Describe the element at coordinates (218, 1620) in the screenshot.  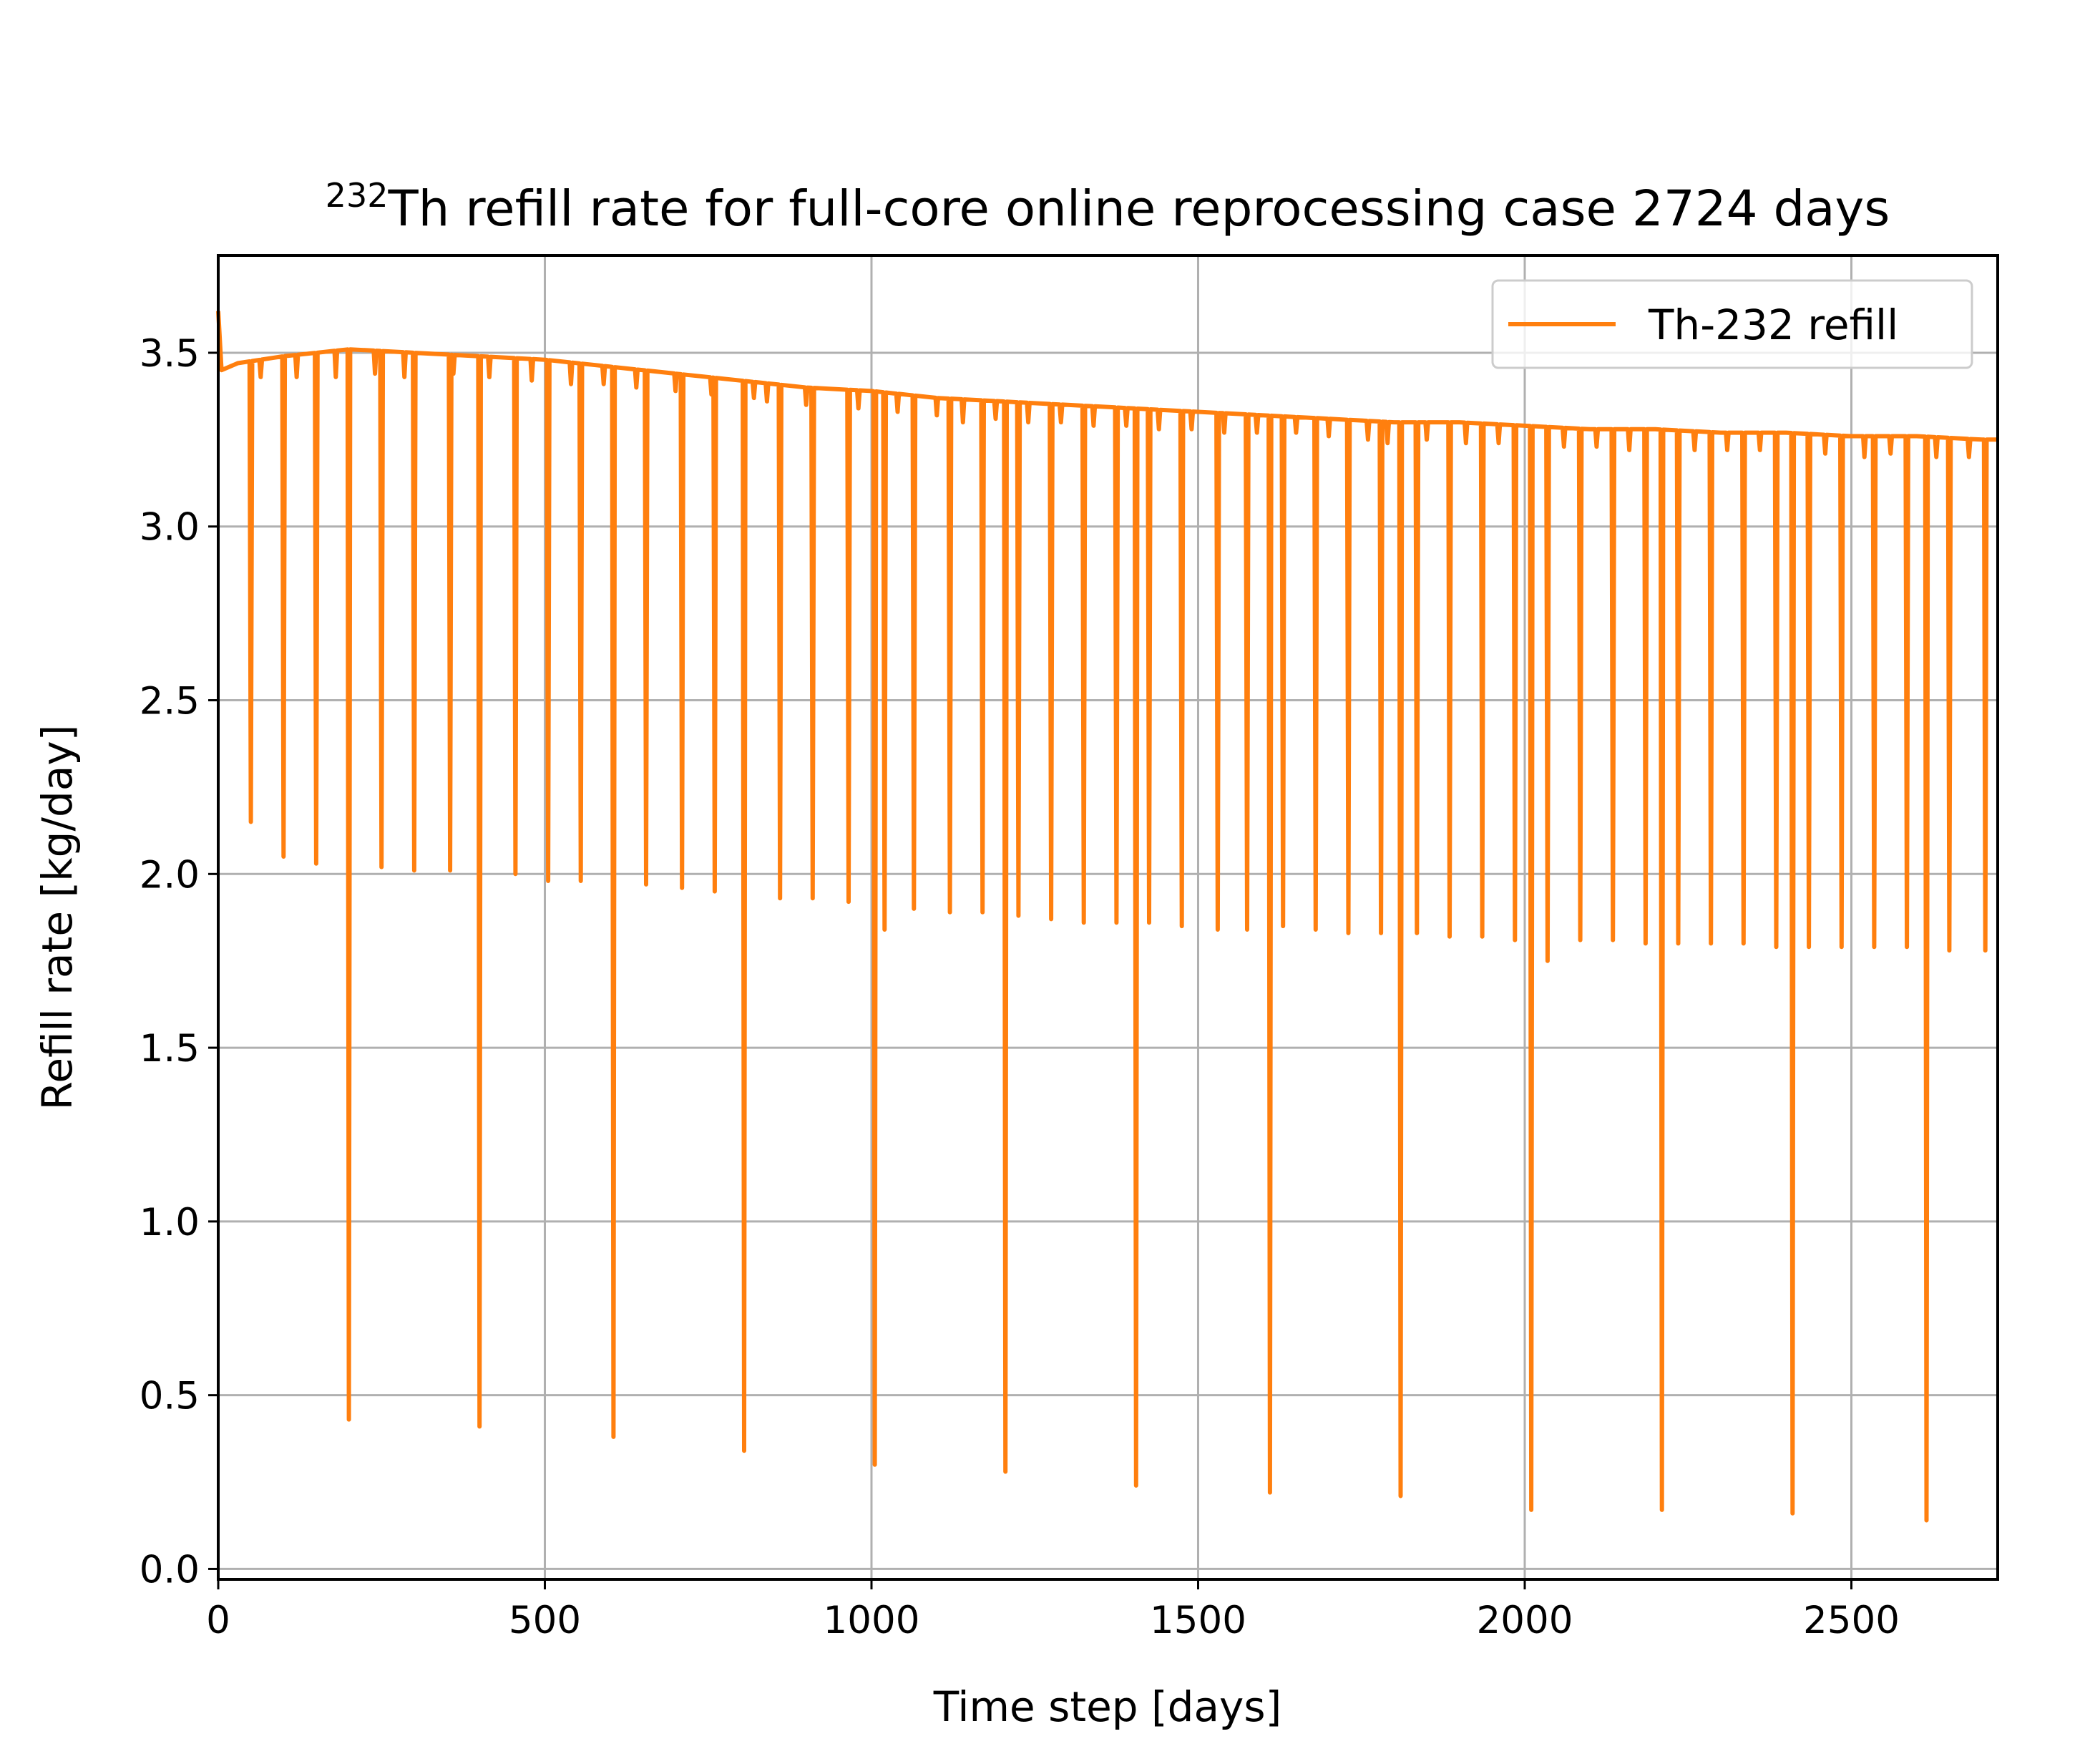
I see `x-tick-label: 0` at that location.